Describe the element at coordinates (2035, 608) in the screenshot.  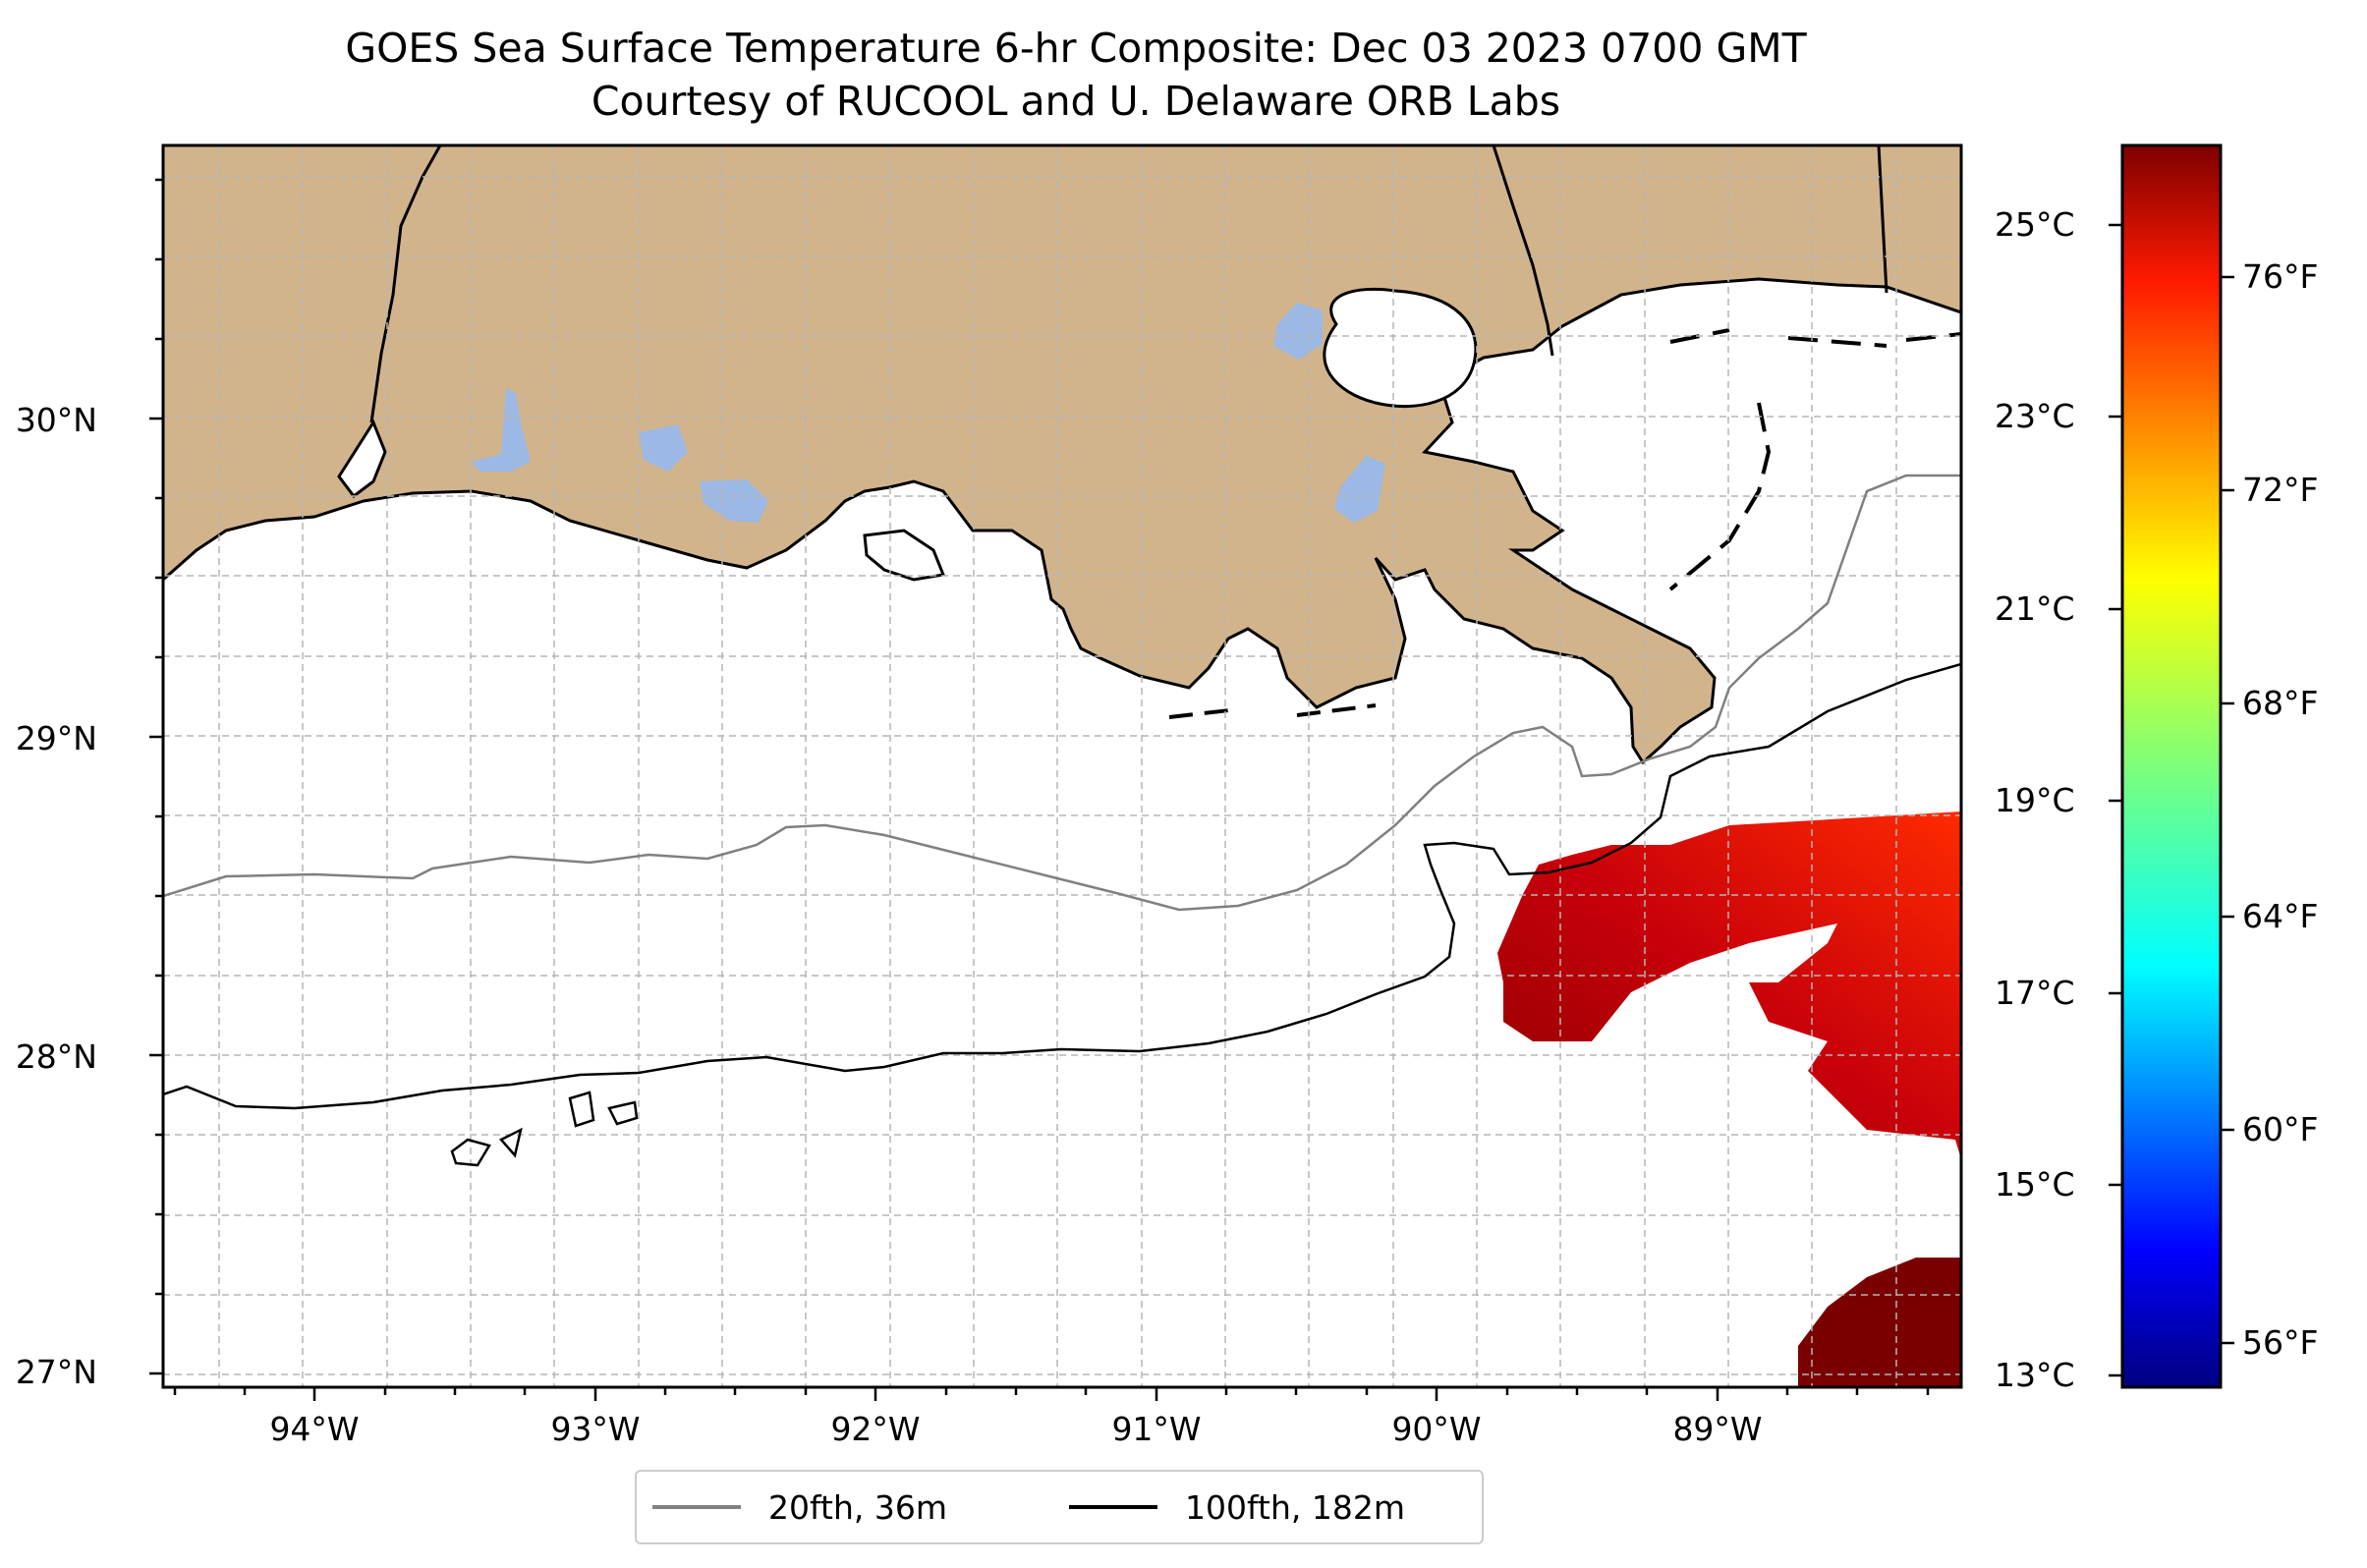
I see `colorbar-celsius-label: 21°C` at that location.